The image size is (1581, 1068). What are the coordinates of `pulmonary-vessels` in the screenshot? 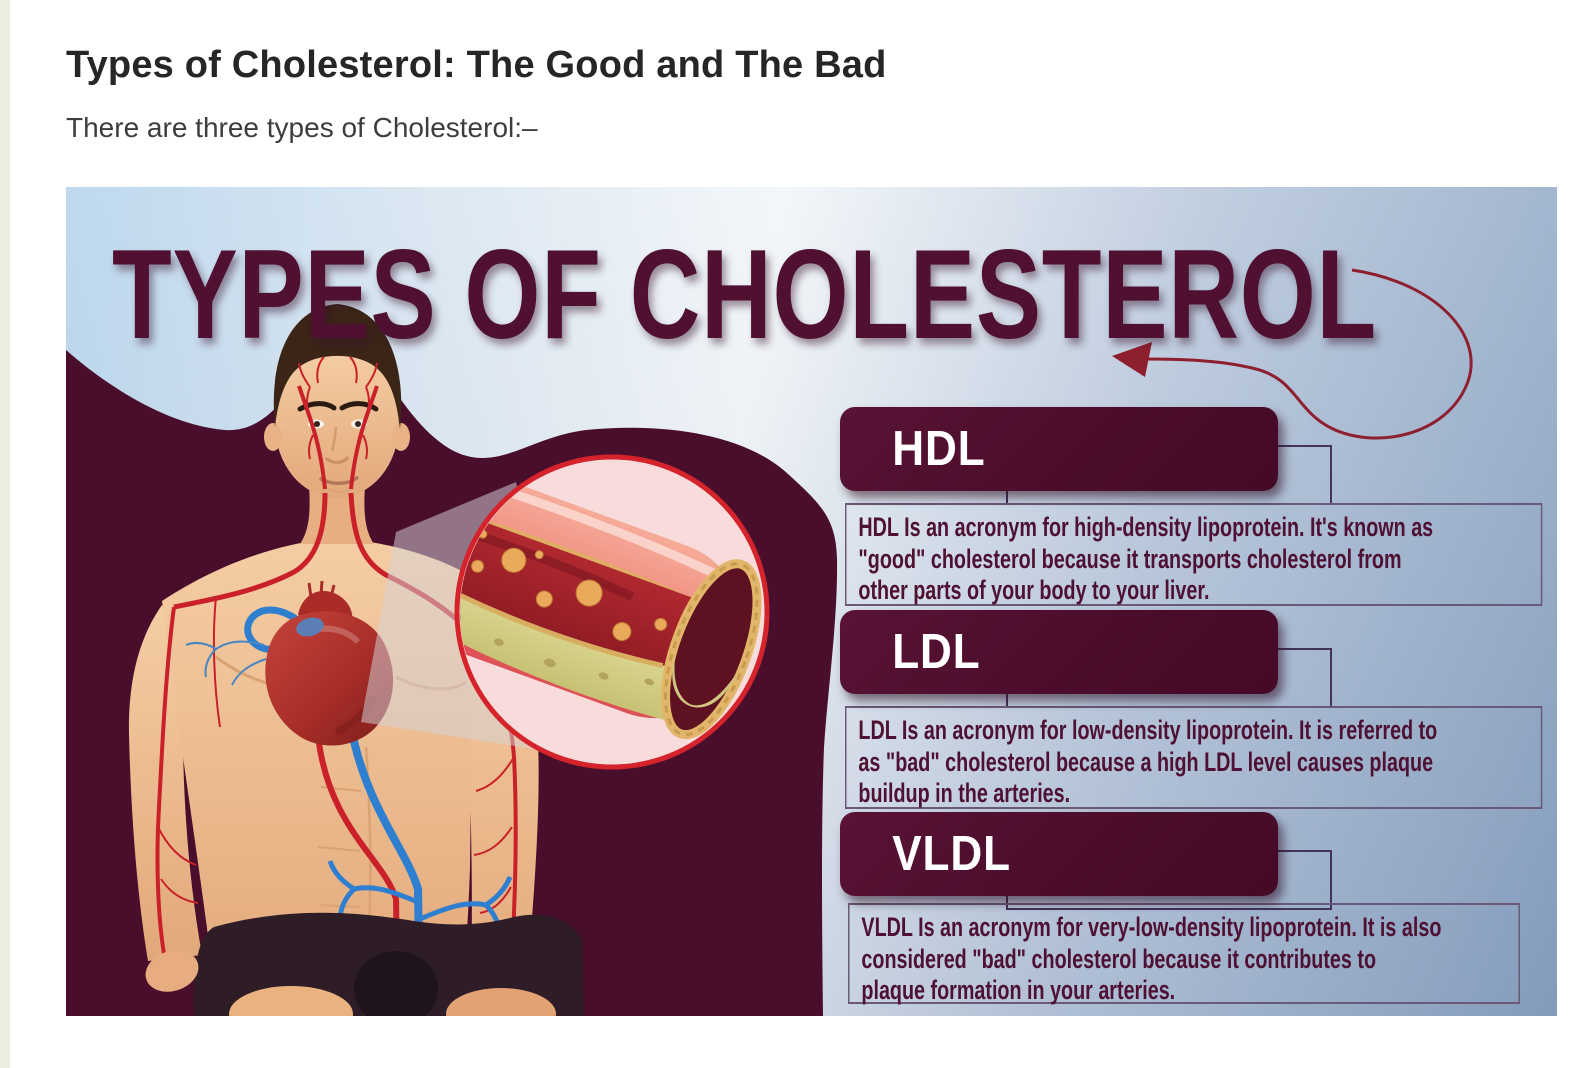 It's located at (226, 663).